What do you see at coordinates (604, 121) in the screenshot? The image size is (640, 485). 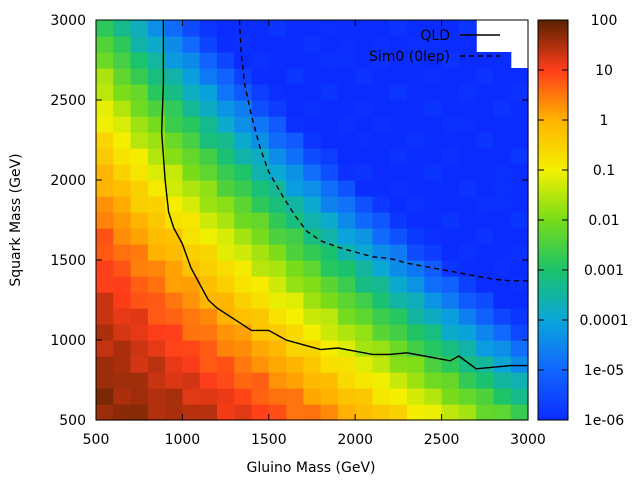 I see `colorbar-tick-label: 1` at bounding box center [604, 121].